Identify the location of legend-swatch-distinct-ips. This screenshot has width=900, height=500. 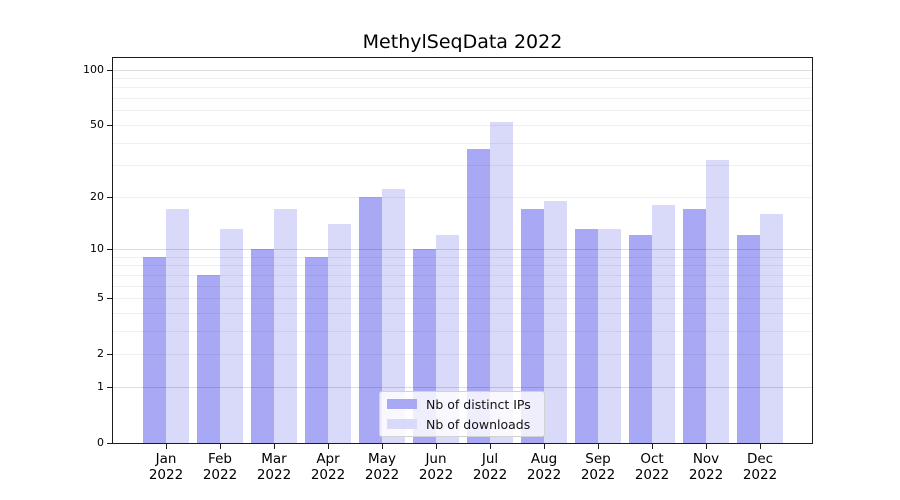
(402, 404).